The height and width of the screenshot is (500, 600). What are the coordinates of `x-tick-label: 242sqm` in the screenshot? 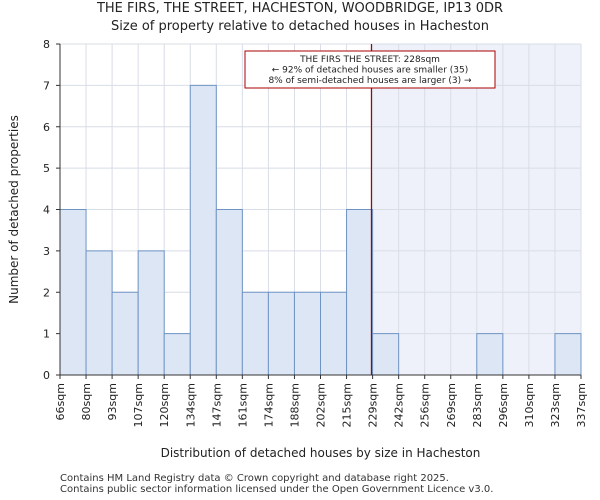 It's located at (399, 405).